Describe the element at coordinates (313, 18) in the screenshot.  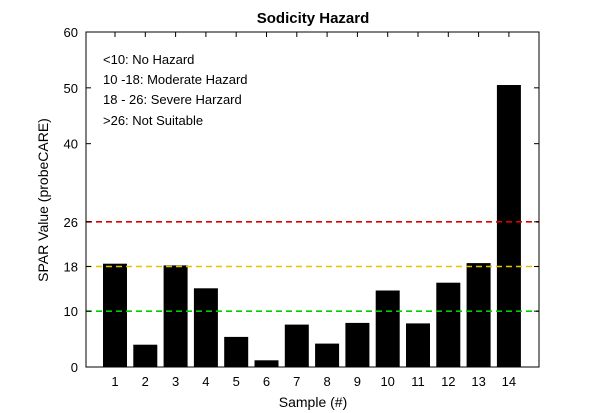
I see `chart-title: Sodicity Hazard` at that location.